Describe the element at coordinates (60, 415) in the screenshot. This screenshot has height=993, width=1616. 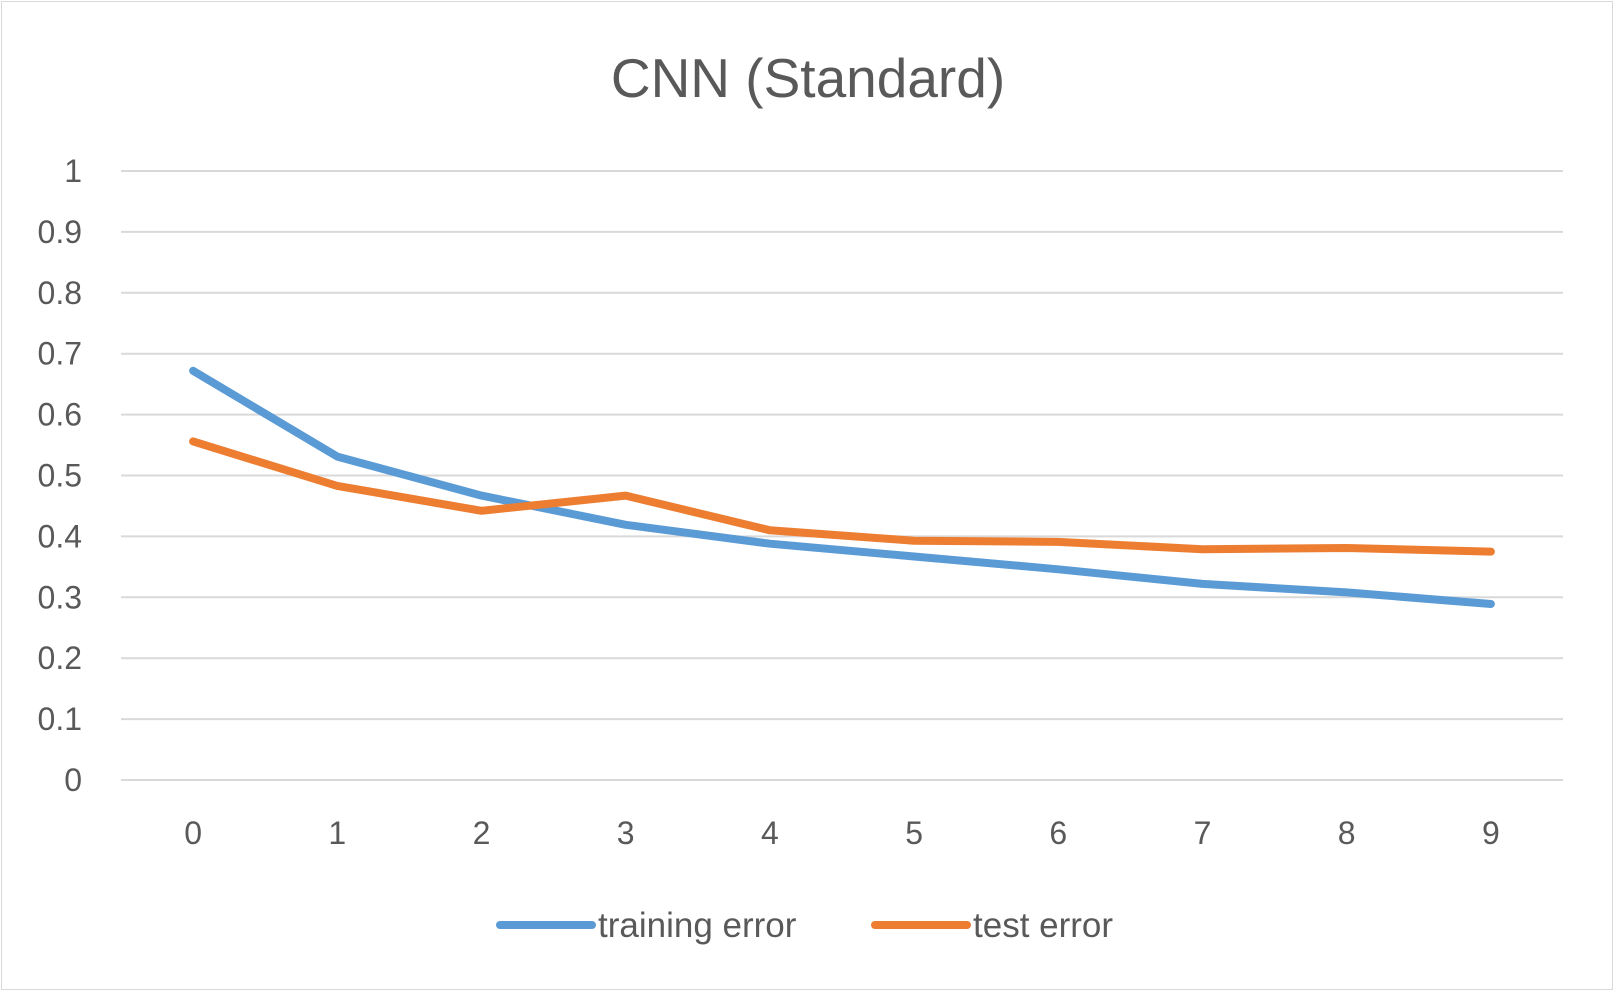
I see `y-tick-label: 0.6` at that location.